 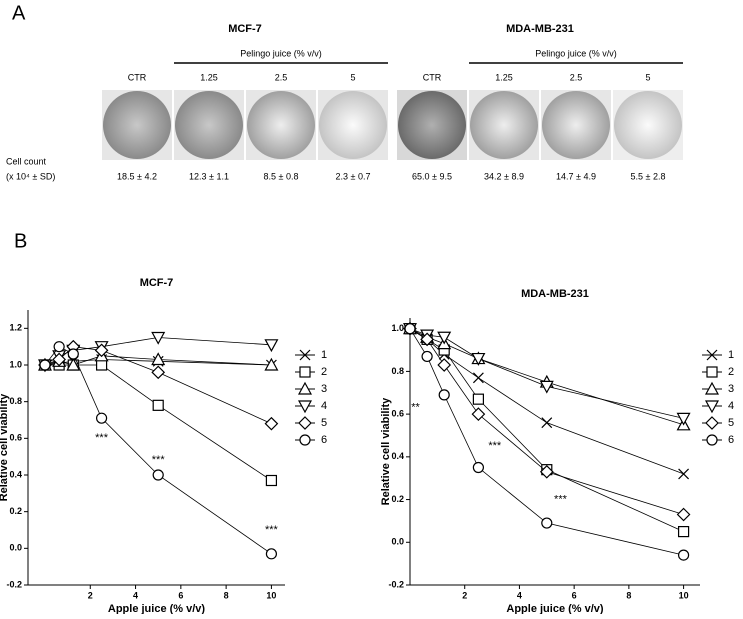 I want to click on cell-count: 65.0 ± 9.5, so click(x=432, y=176).